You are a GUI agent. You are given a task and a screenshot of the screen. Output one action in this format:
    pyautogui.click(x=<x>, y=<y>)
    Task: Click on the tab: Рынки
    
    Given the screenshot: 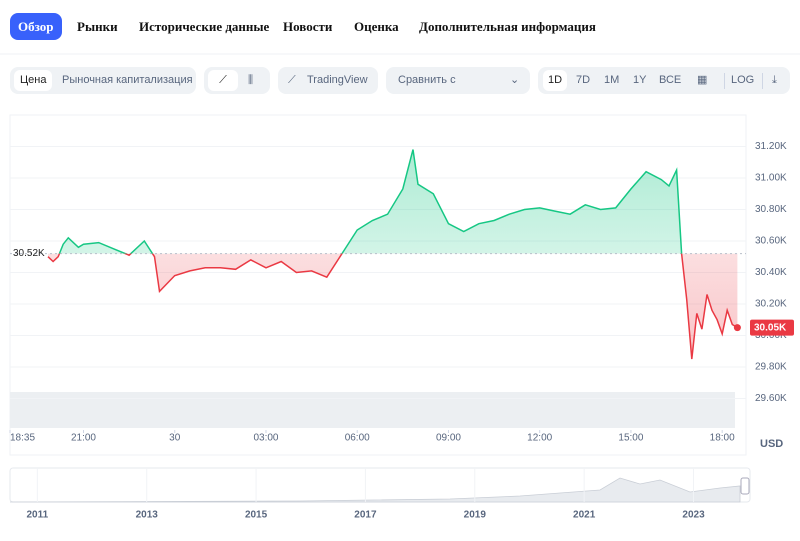 What is the action you would take?
    pyautogui.click(x=97, y=26)
    